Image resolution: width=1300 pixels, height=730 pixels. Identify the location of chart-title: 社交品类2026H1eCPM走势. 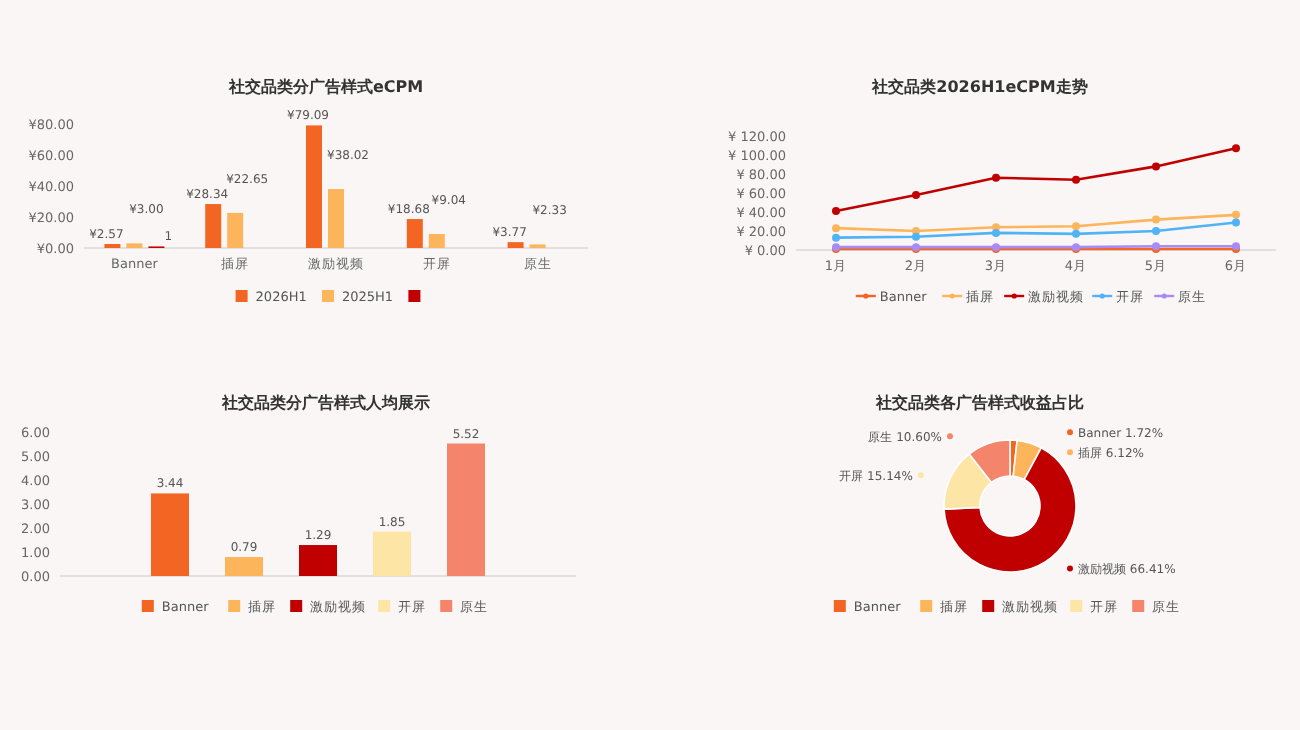
(979, 86).